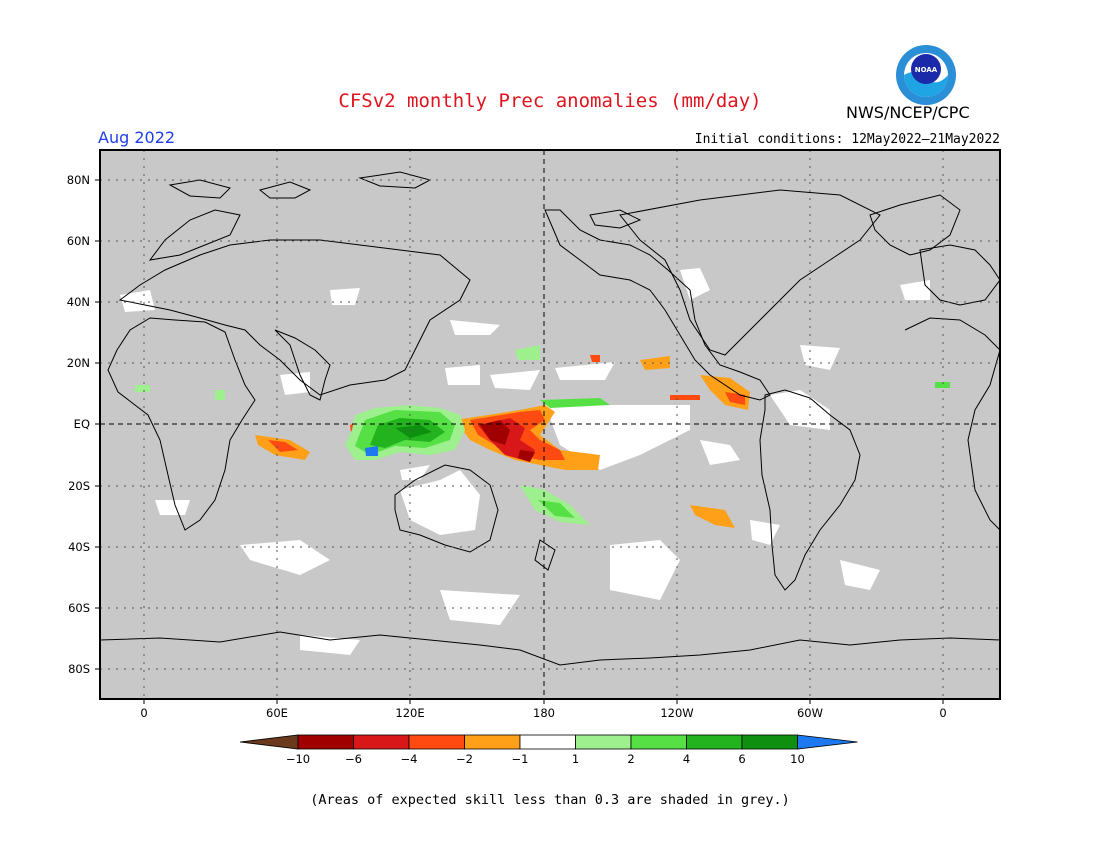  I want to click on colorbar-tick-label: −2, so click(464, 759).